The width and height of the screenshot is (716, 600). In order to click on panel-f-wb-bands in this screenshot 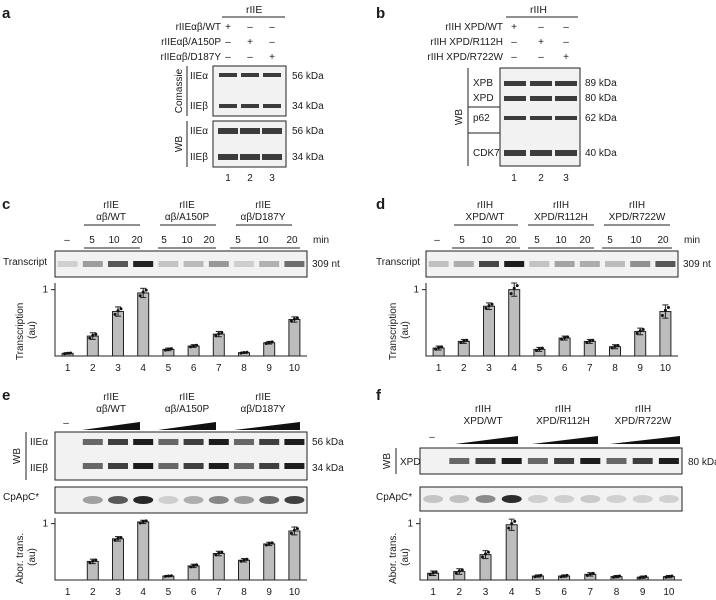, I will do `click(564, 461)`.